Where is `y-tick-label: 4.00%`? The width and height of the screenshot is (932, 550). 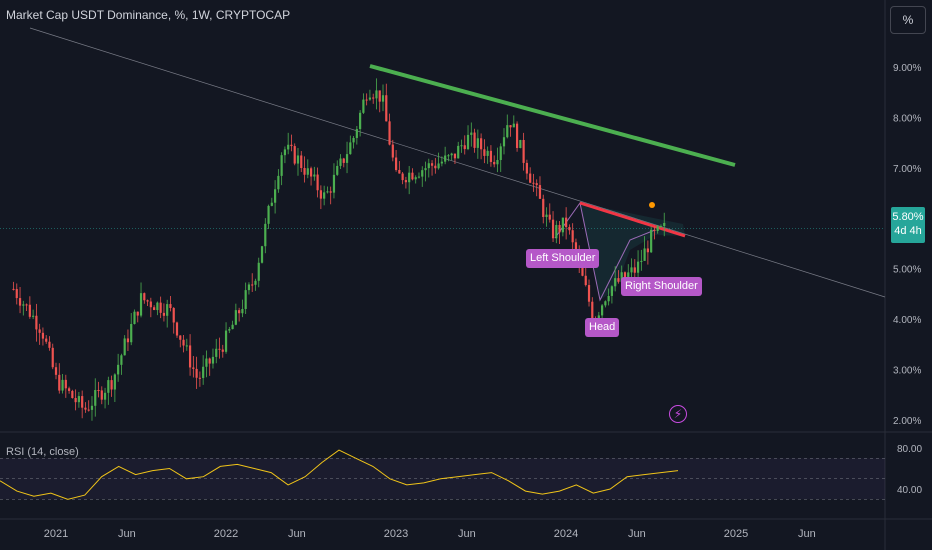 y-tick-label: 4.00% is located at coordinates (907, 320).